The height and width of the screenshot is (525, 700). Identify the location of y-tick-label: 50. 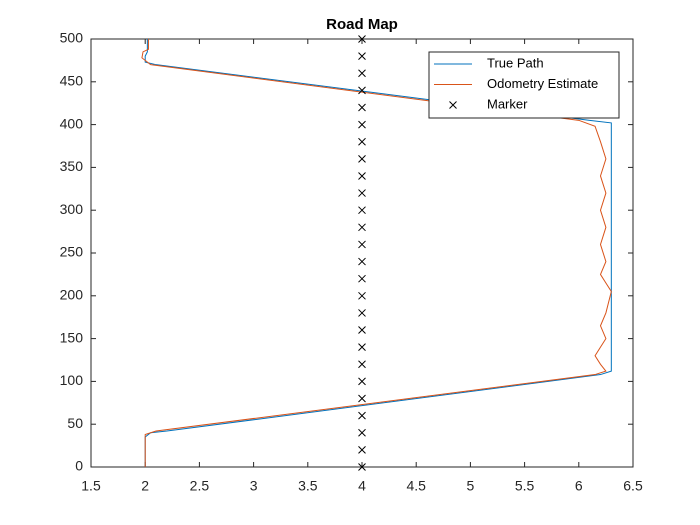
(75, 423).